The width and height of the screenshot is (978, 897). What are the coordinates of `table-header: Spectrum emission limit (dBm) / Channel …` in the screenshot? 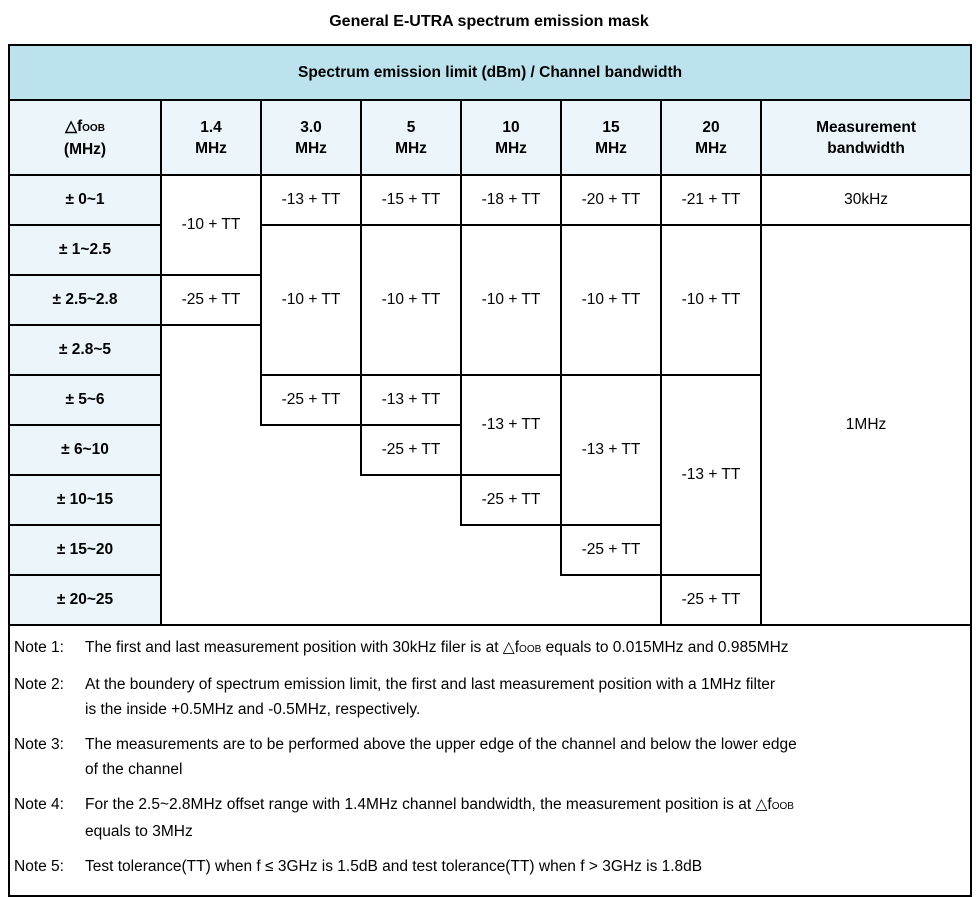 It's located at (490, 72).